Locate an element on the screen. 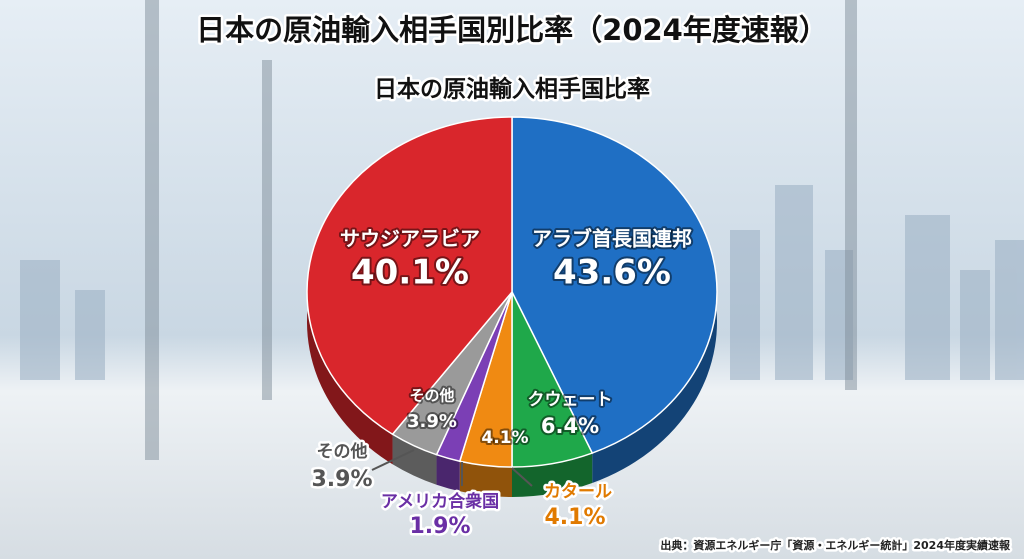 The width and height of the screenshot is (1024, 559). slice-value: 40.1% is located at coordinates (410, 273).